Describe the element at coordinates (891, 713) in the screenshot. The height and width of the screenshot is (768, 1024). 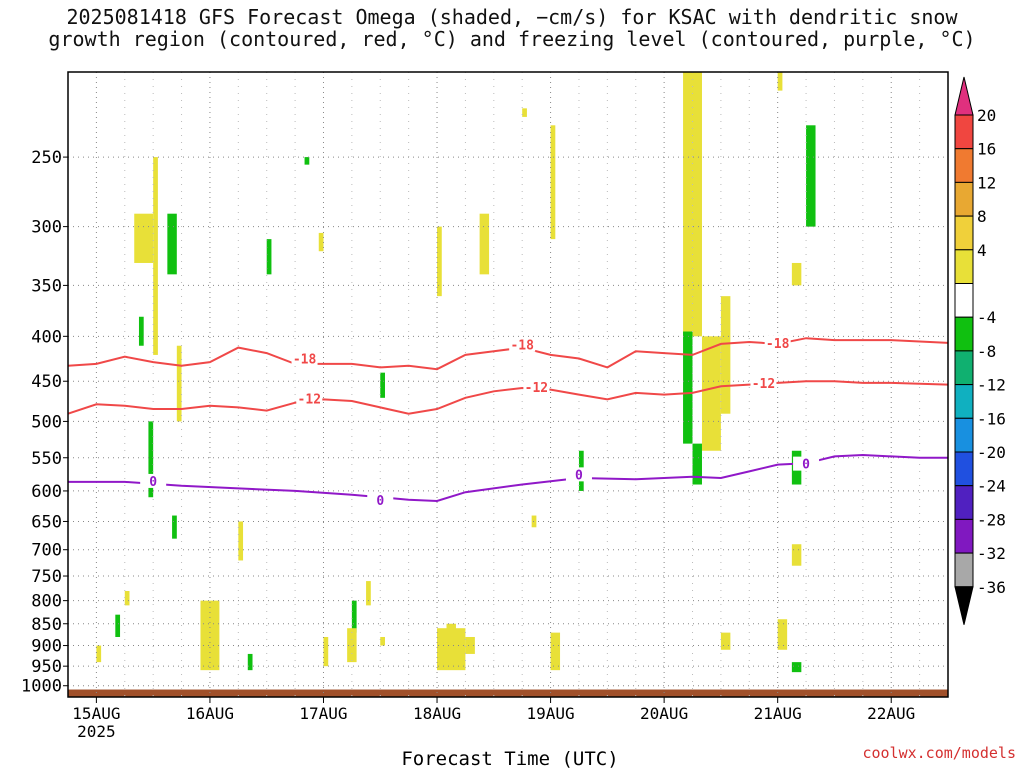
I see `x-tick-label: 22AUG` at that location.